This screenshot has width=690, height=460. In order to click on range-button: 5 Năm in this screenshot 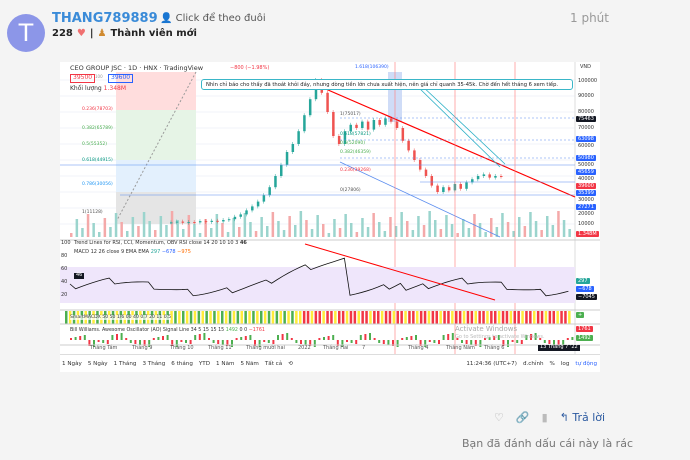, I will do `click(249, 363)`.